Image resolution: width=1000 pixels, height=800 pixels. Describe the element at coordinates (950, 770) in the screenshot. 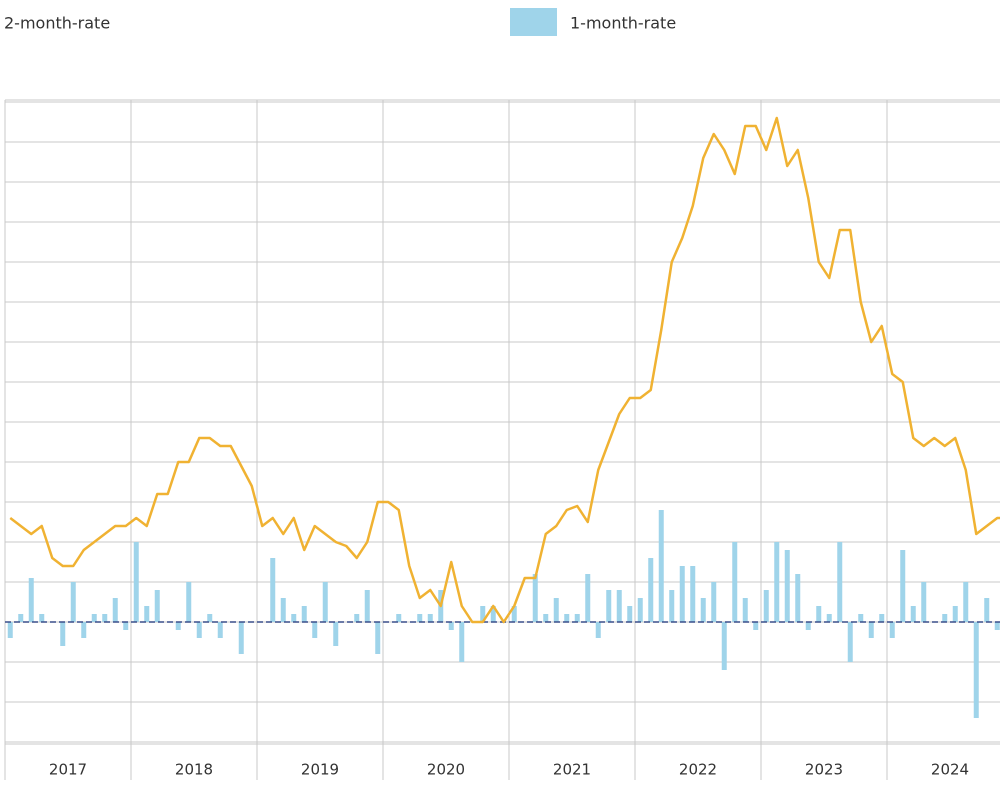

I see `x-tick-label: 2024` at that location.